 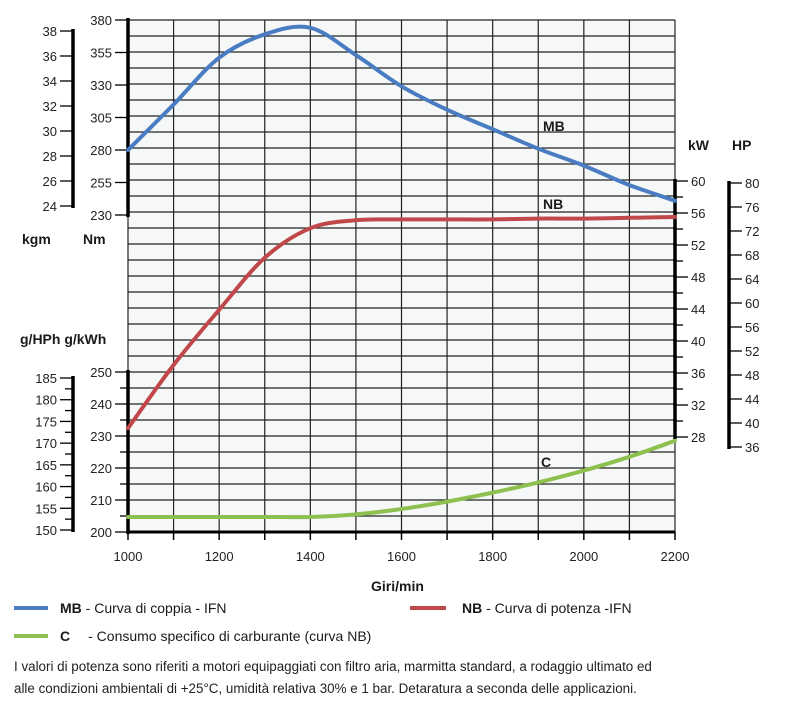 What do you see at coordinates (50, 31) in the screenshot?
I see `kgm-tick-label: 38` at bounding box center [50, 31].